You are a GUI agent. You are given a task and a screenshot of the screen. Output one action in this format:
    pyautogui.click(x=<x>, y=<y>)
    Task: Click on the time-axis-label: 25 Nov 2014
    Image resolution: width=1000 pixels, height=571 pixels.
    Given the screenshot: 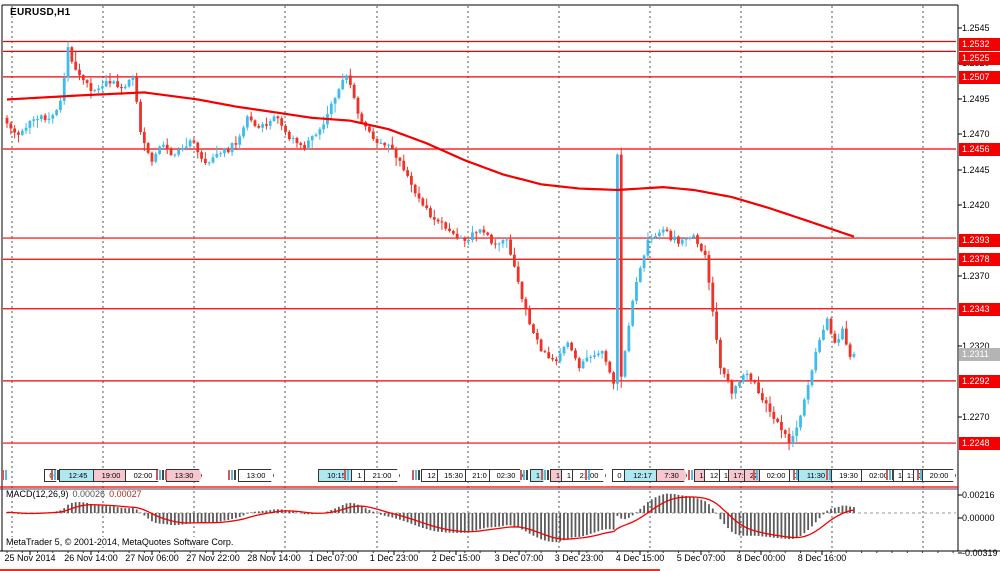 What is the action you would take?
    pyautogui.click(x=30, y=558)
    